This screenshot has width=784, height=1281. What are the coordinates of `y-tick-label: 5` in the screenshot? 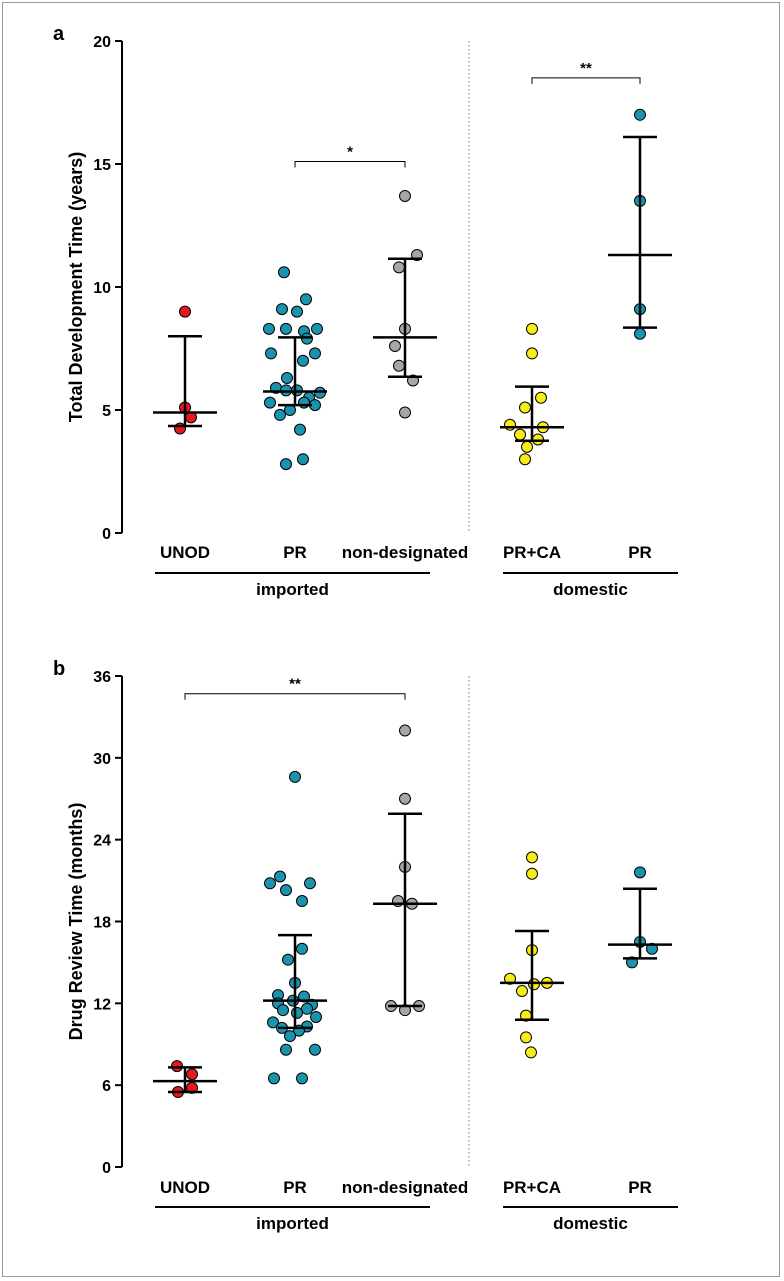 It's located at (106, 411).